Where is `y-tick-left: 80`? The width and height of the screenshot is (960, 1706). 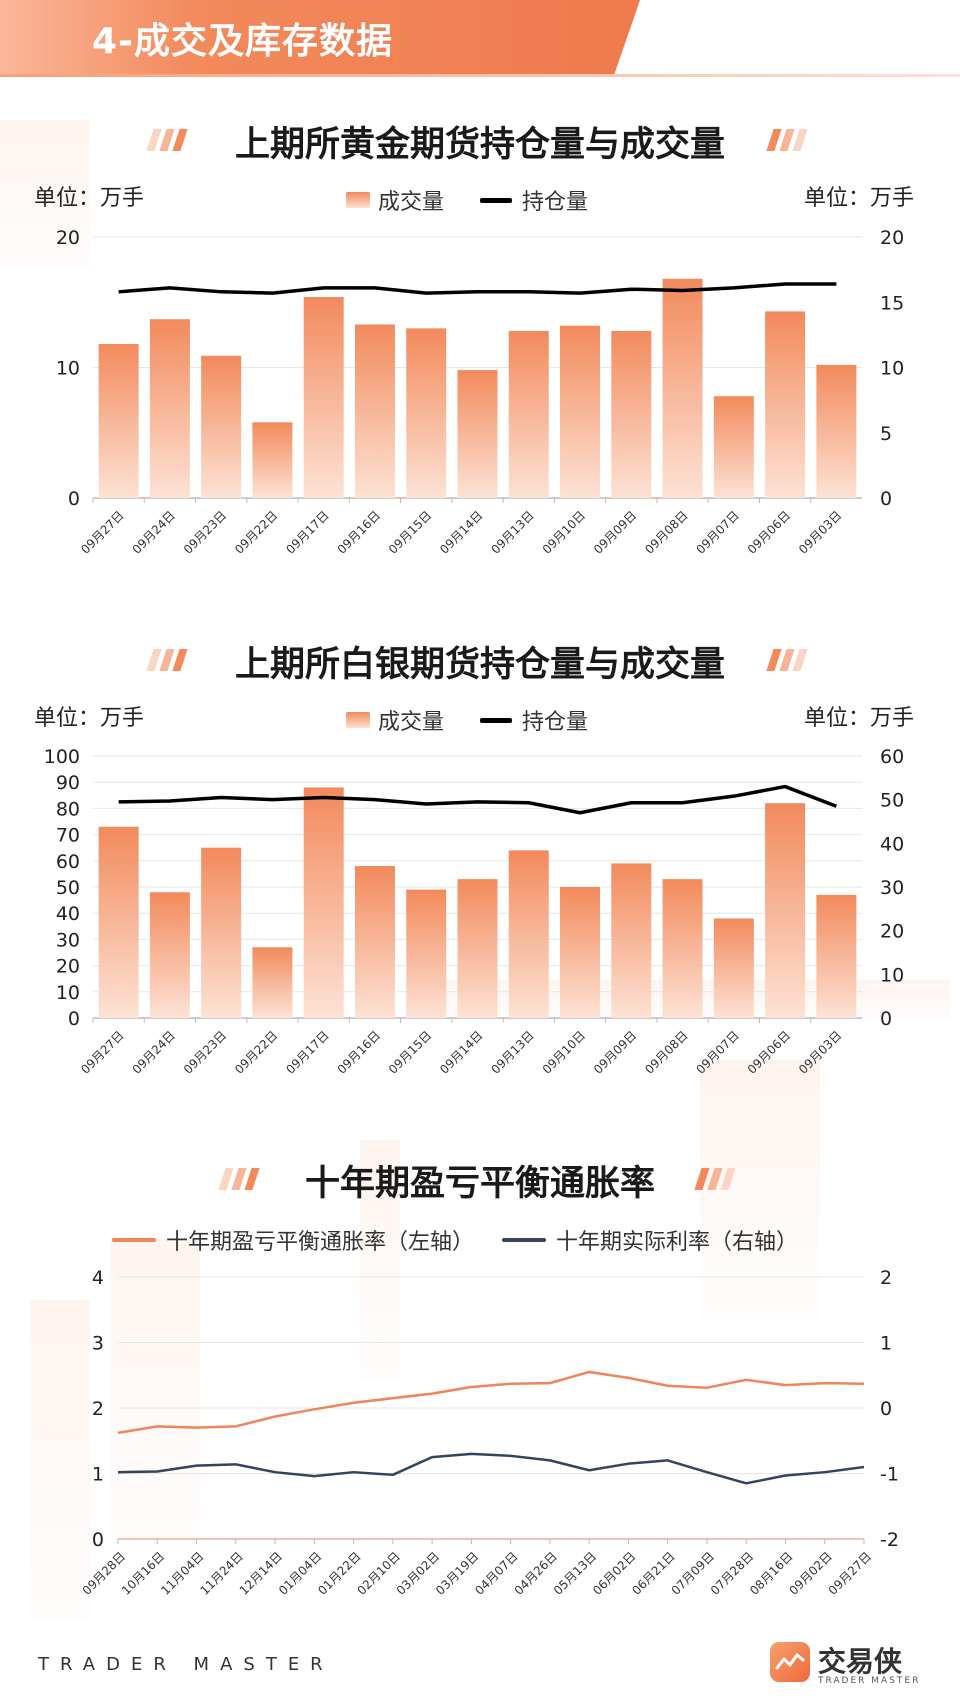
y-tick-left: 80 is located at coordinates (68, 809).